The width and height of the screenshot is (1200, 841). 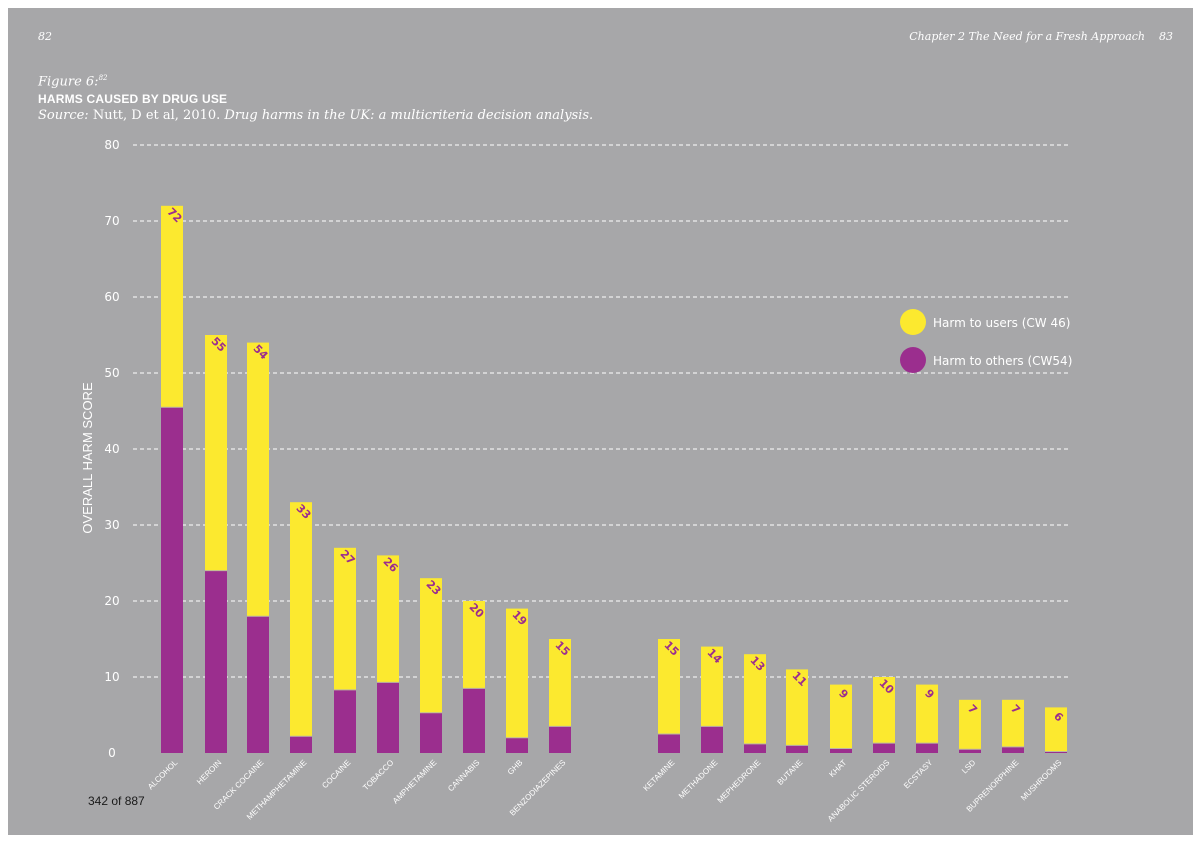 I want to click on y-tick-label: 50, so click(x=111, y=373).